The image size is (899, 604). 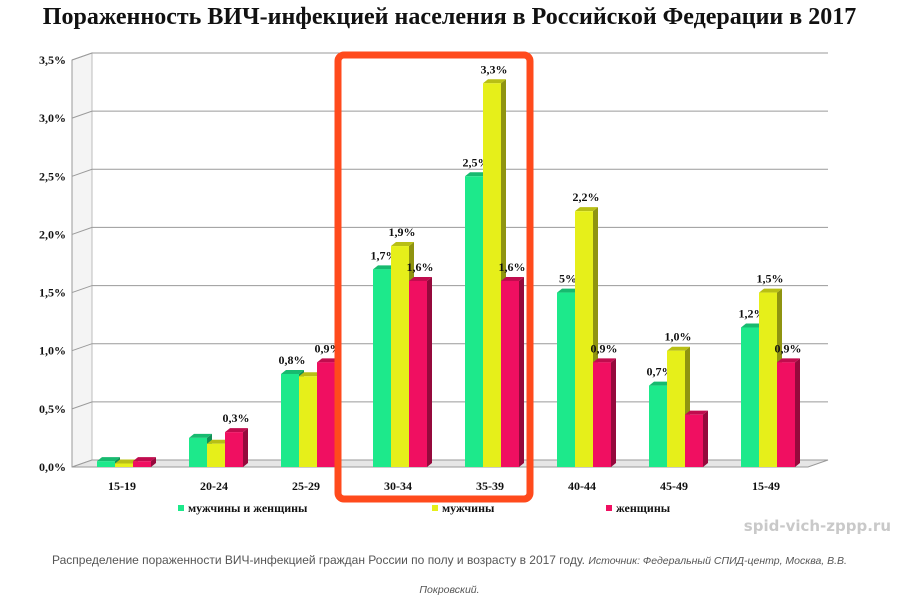 I want to click on data-label: 1,5%, so click(x=770, y=279).